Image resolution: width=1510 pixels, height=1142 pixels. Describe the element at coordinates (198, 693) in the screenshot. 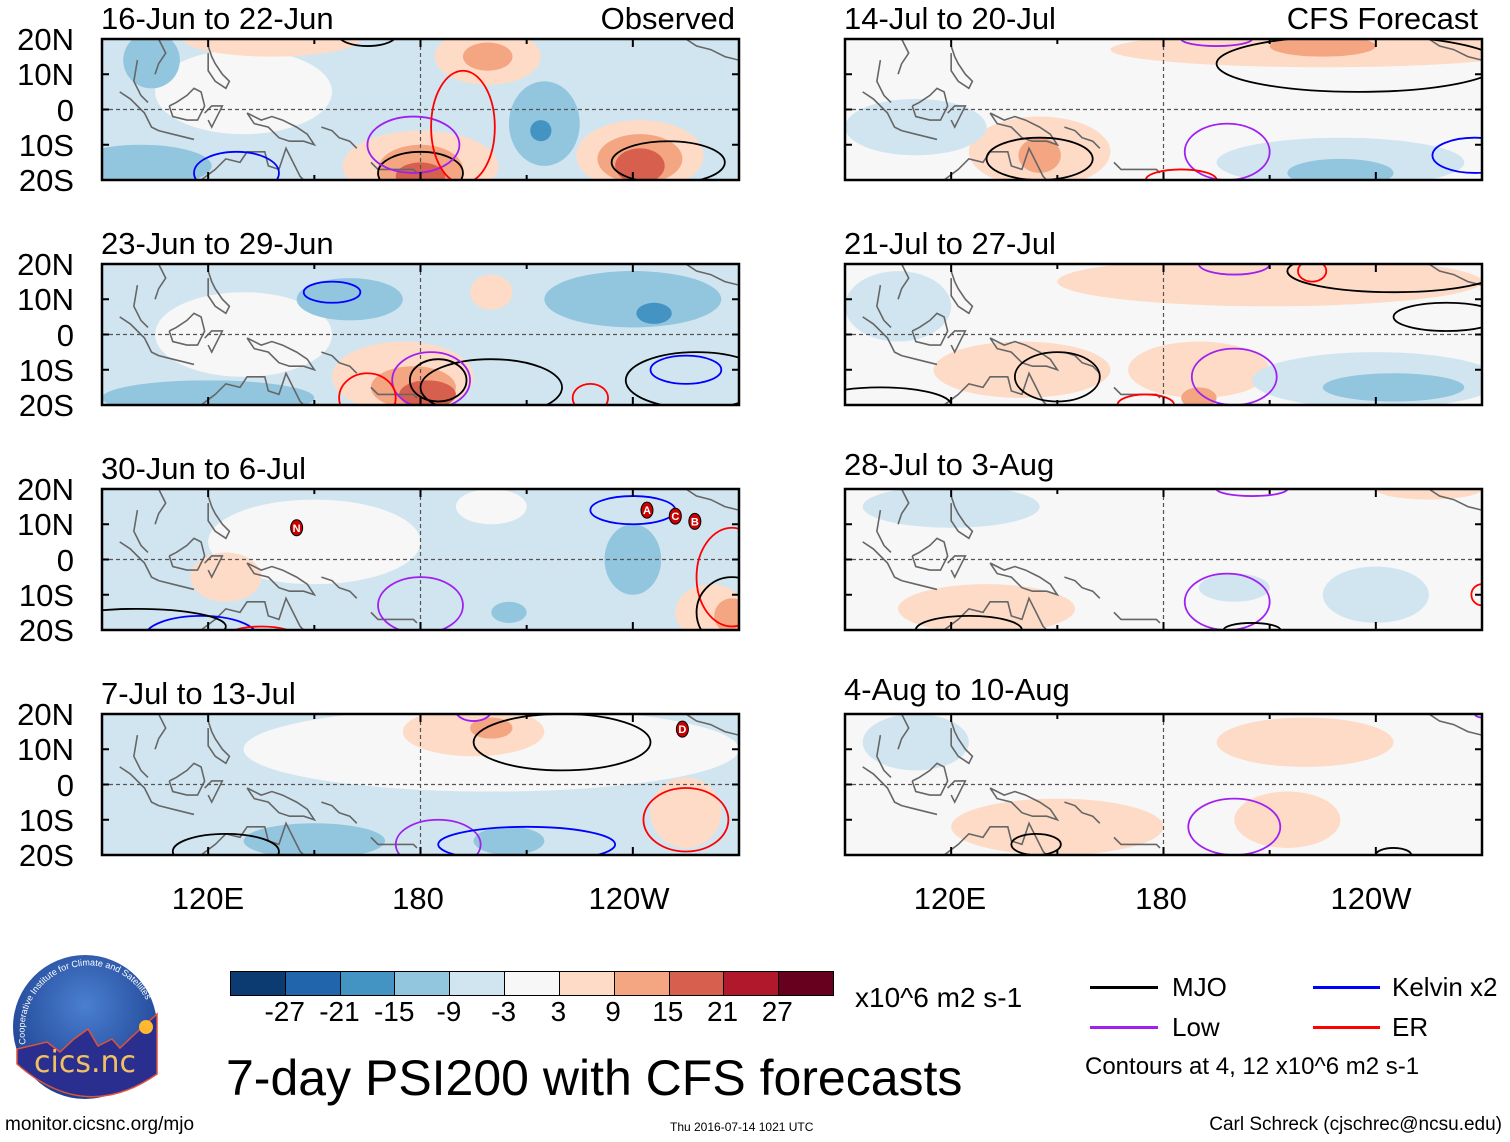

I see `panel-title: 7-Jul to 13-Jul` at that location.